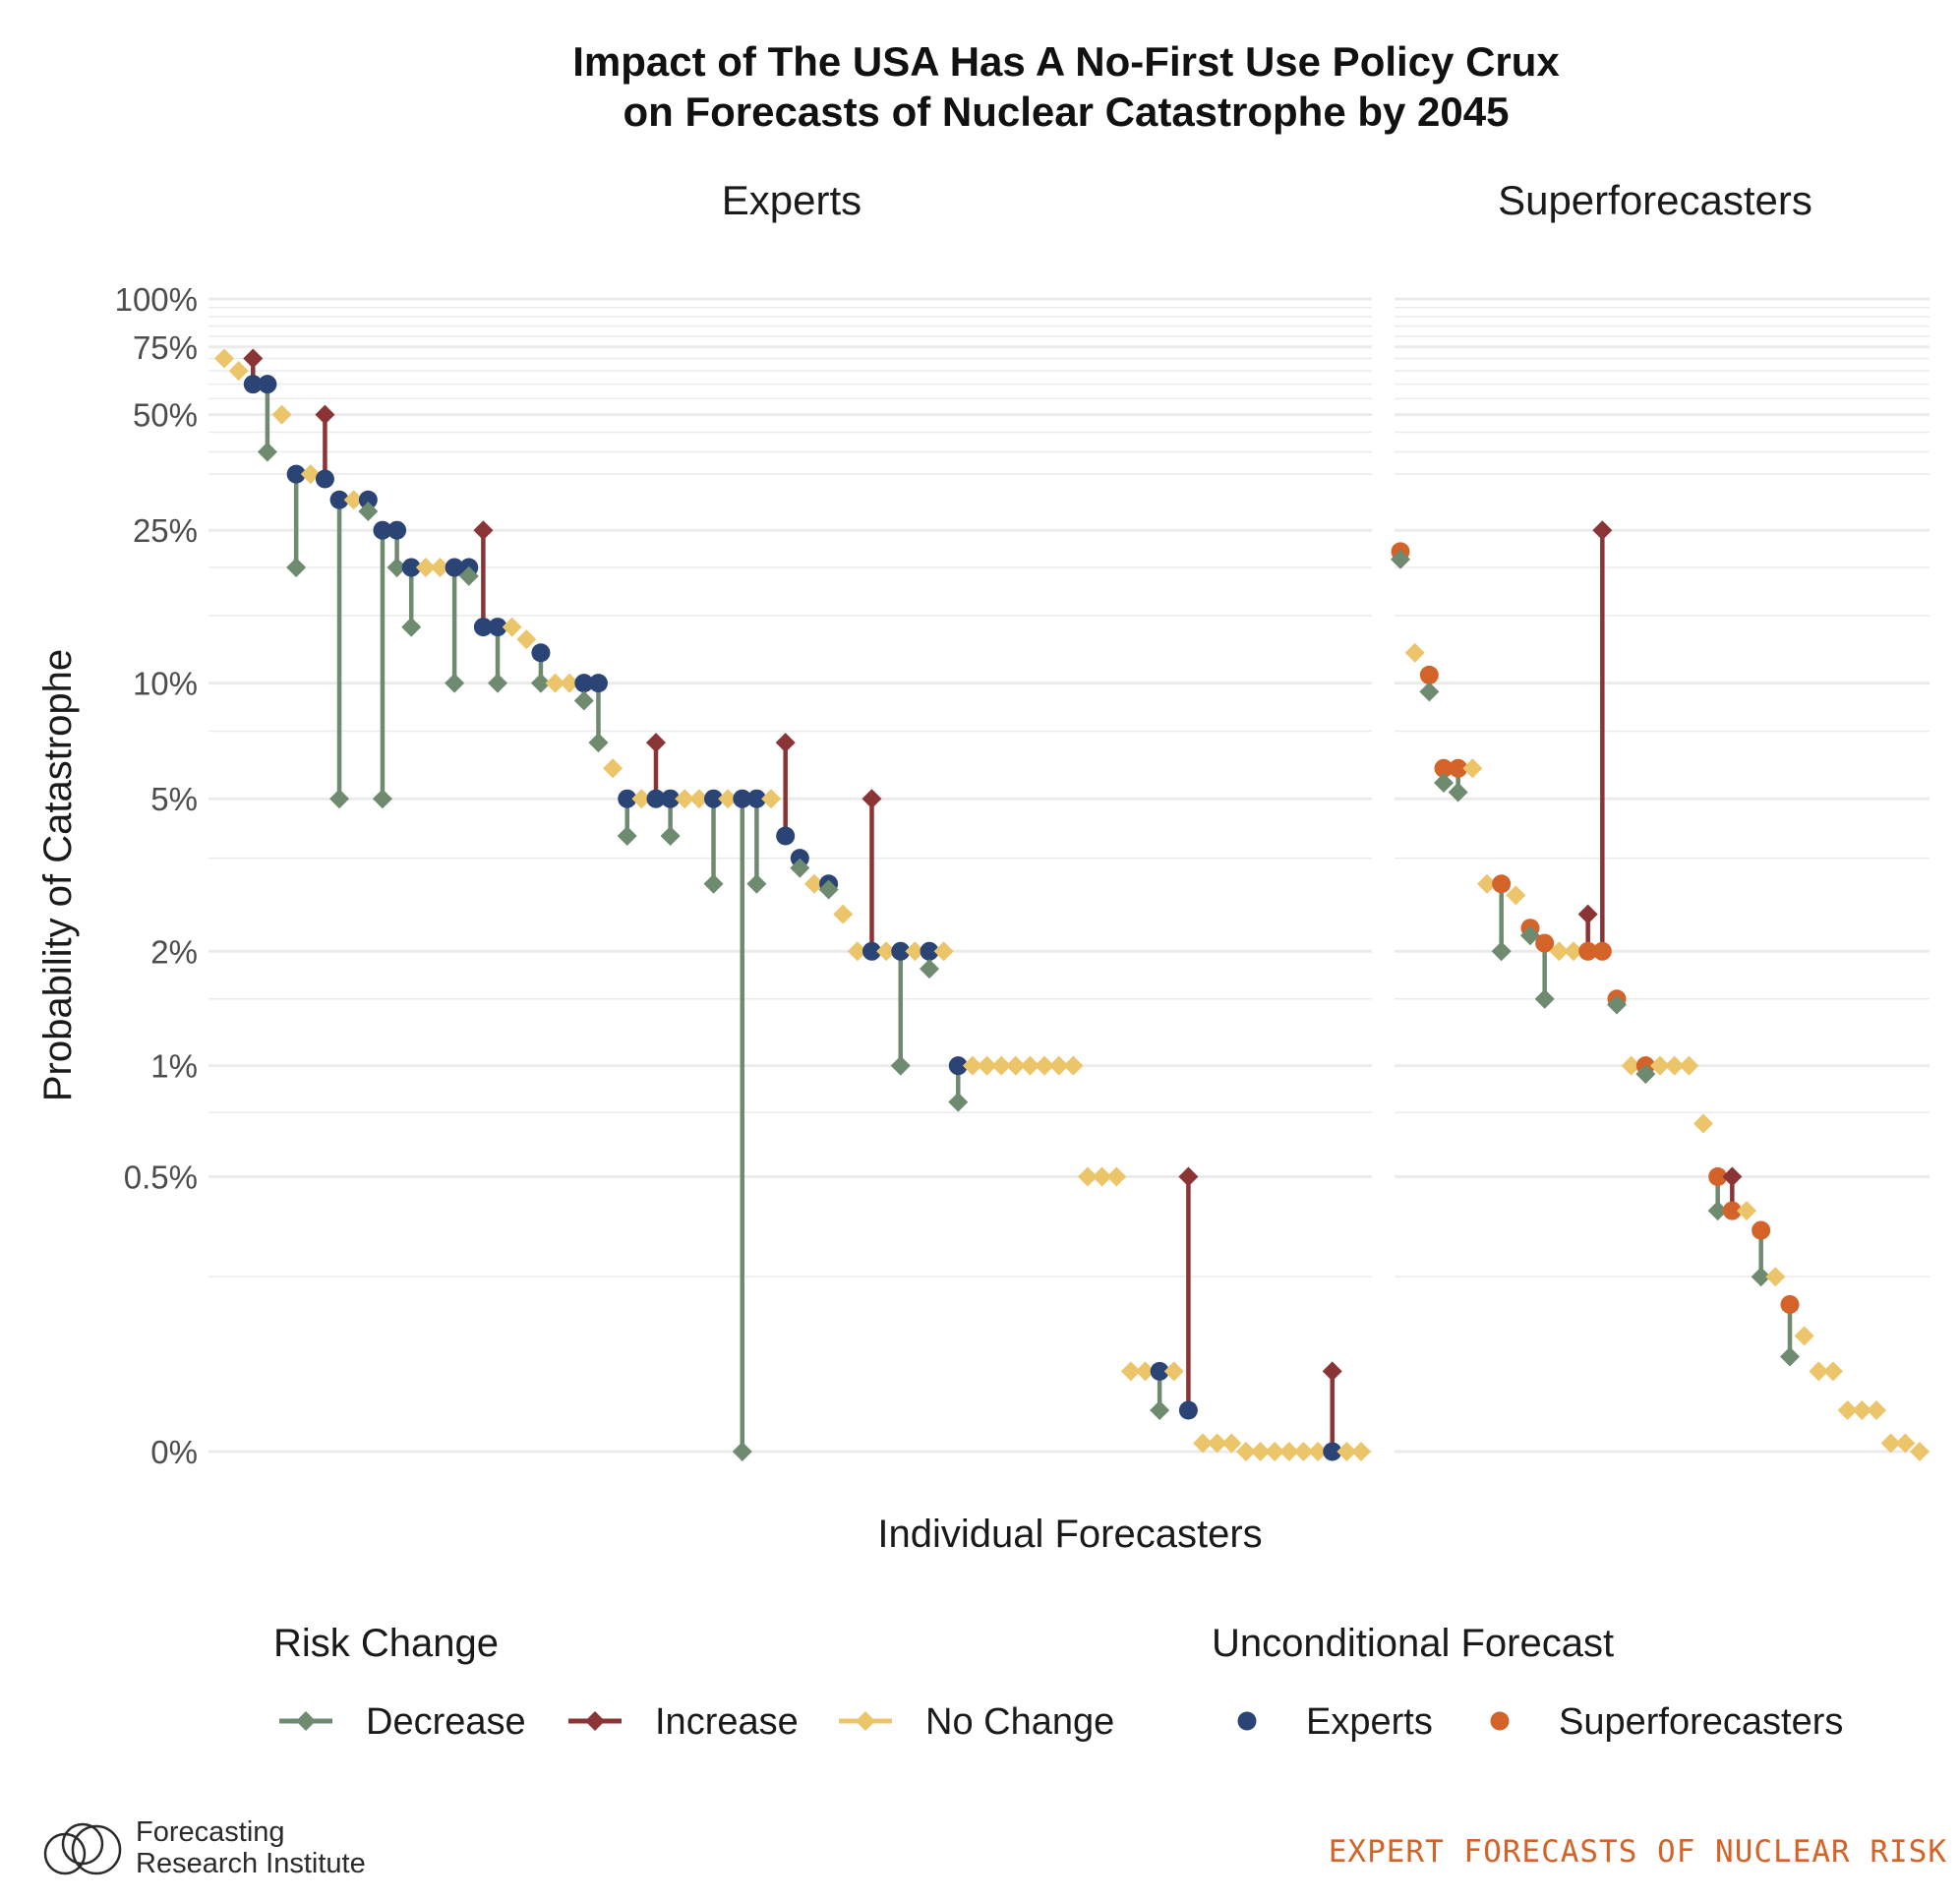 The image size is (1960, 1901). Describe the element at coordinates (446, 1722) in the screenshot. I see `legend-label: Decrease` at that location.